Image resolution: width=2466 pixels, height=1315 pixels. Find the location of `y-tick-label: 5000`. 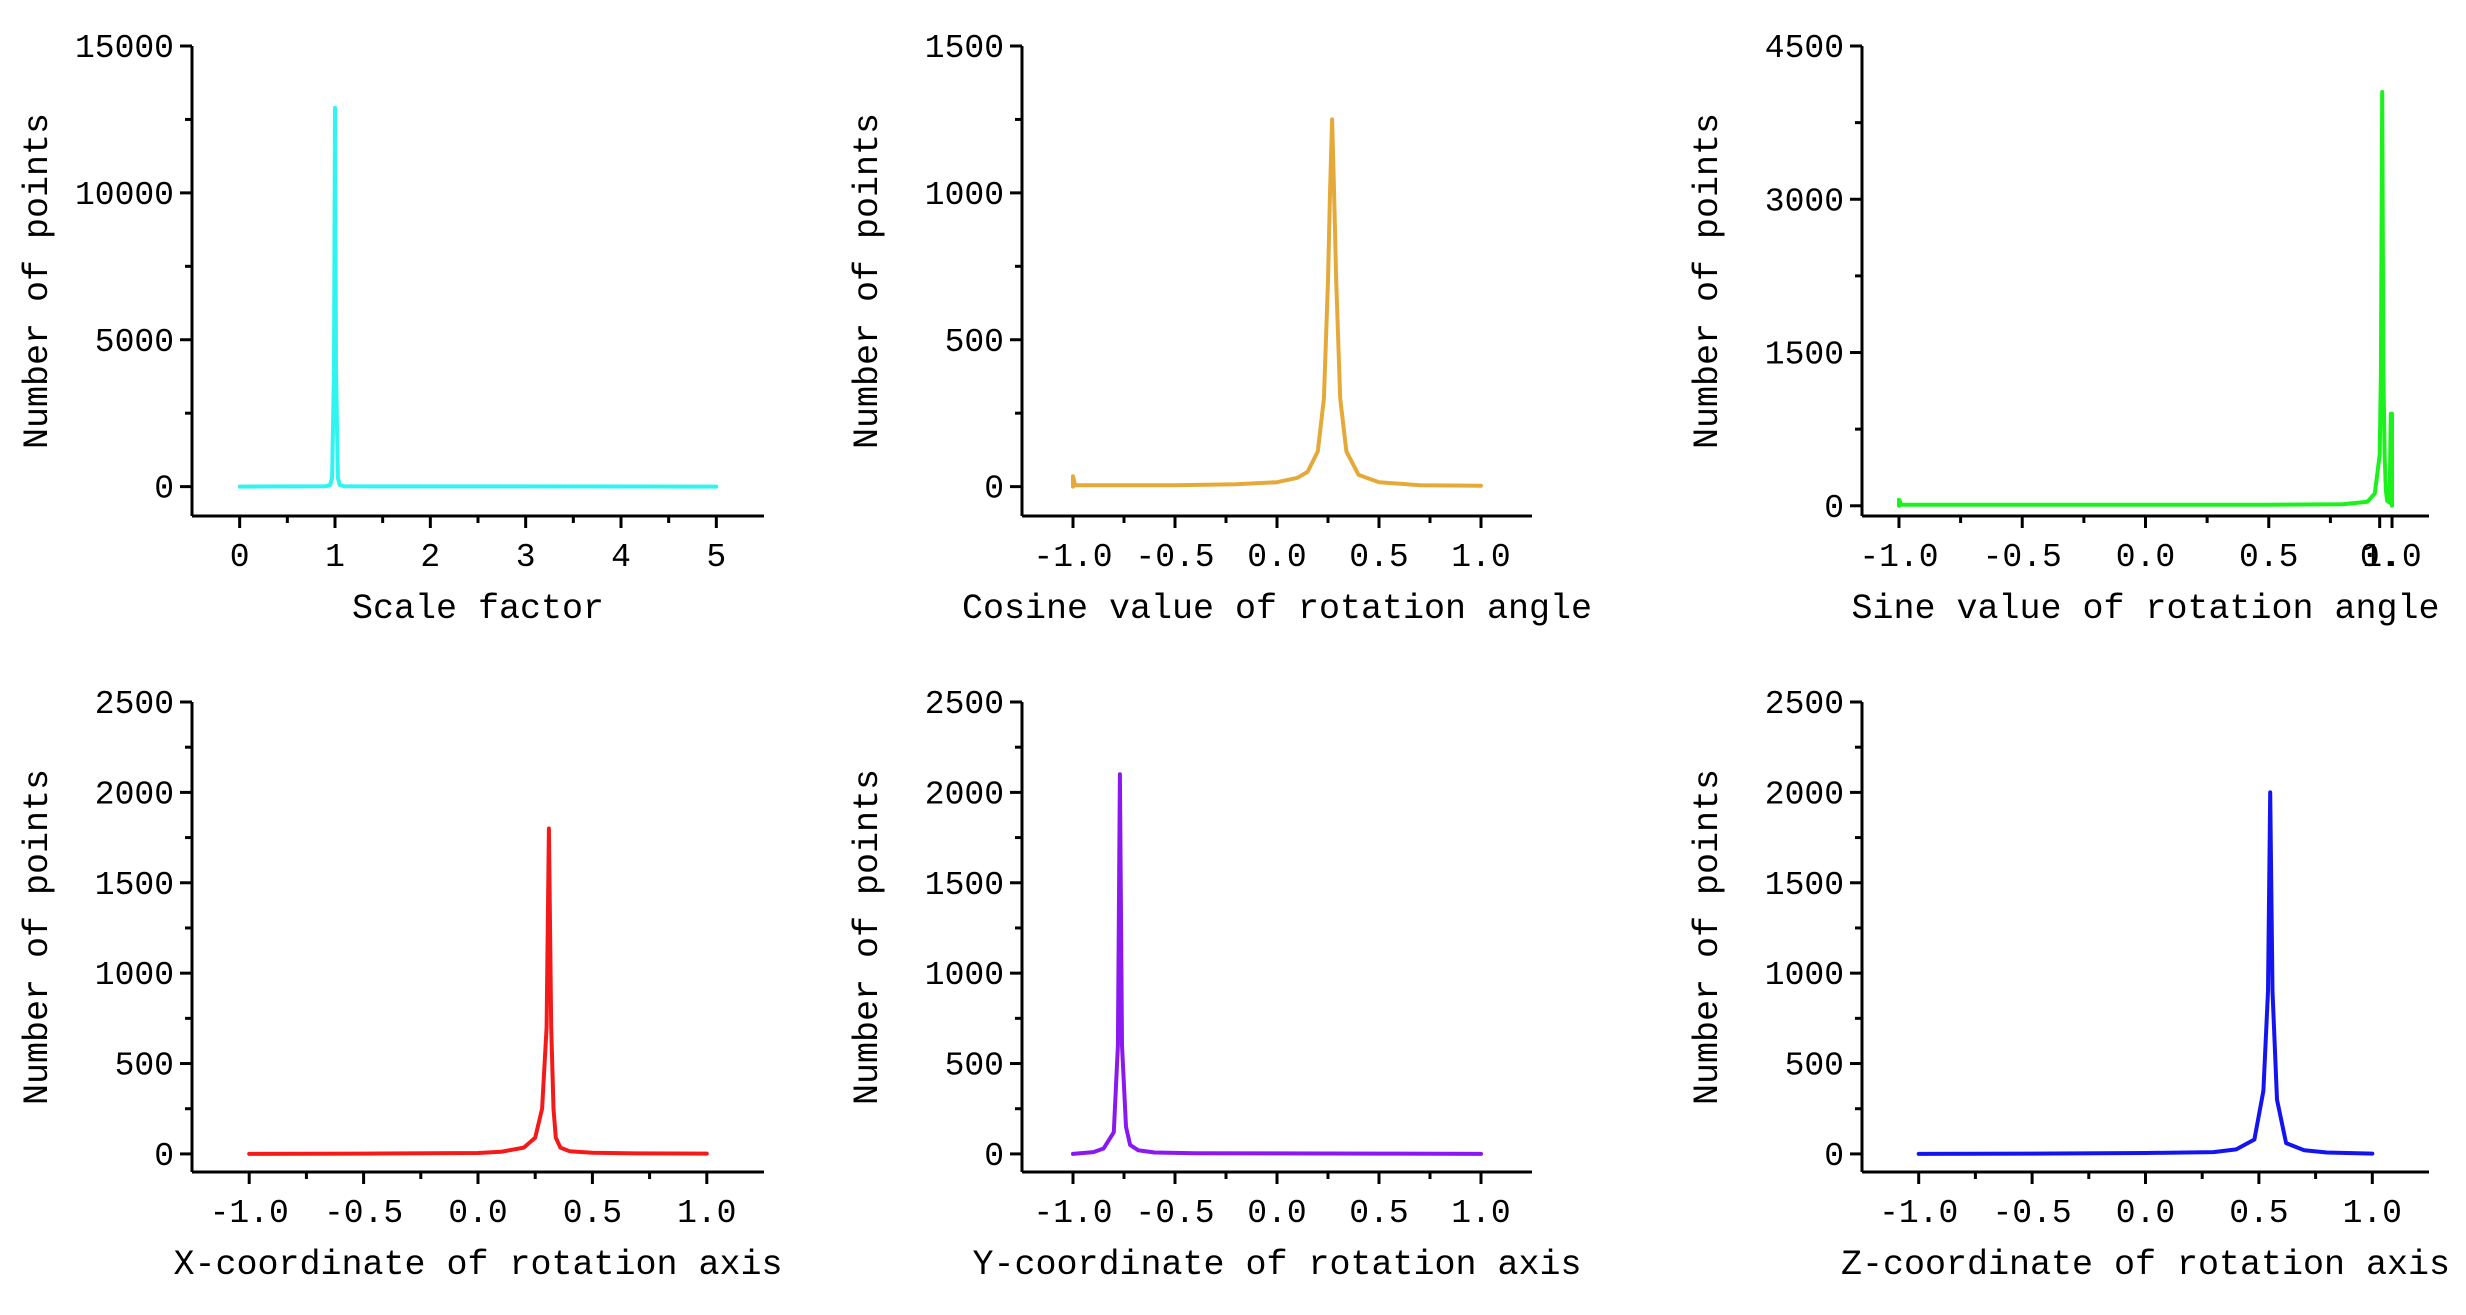

y-tick-label: 5000 is located at coordinates (134, 342).